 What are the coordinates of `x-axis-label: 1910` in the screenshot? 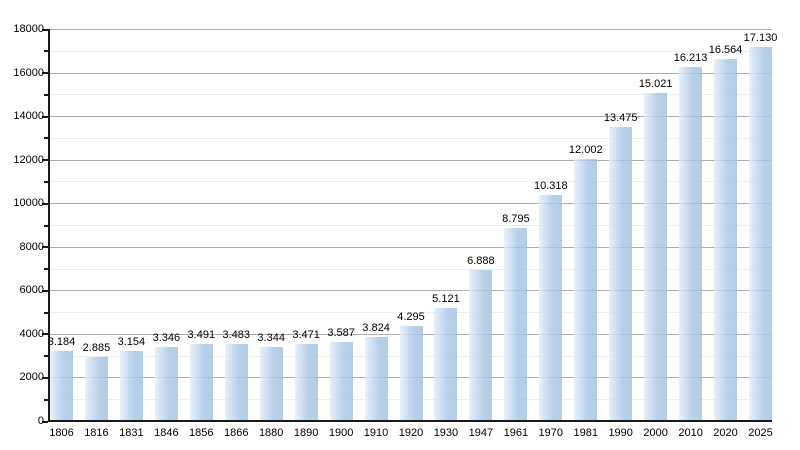 It's located at (376, 433).